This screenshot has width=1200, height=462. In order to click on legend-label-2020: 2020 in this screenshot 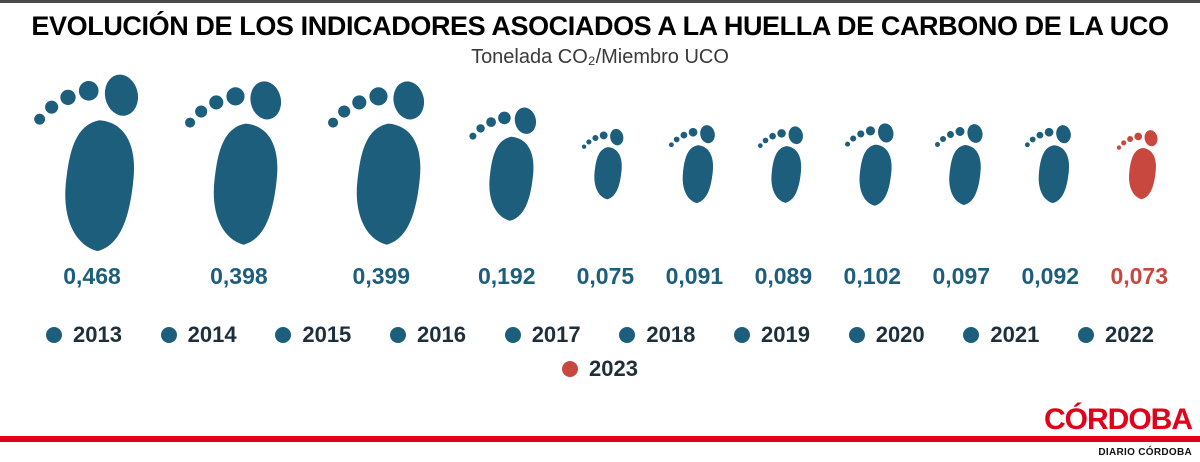, I will do `click(900, 334)`.